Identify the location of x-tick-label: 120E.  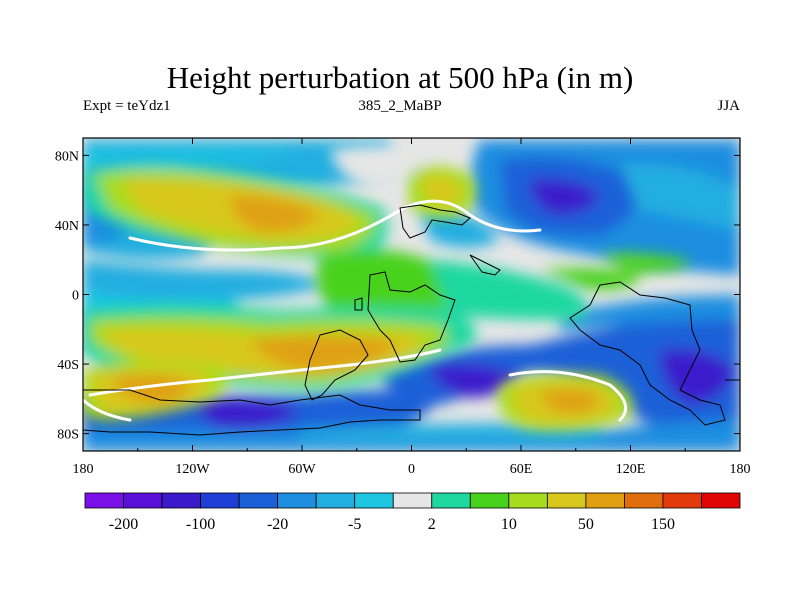
(631, 469).